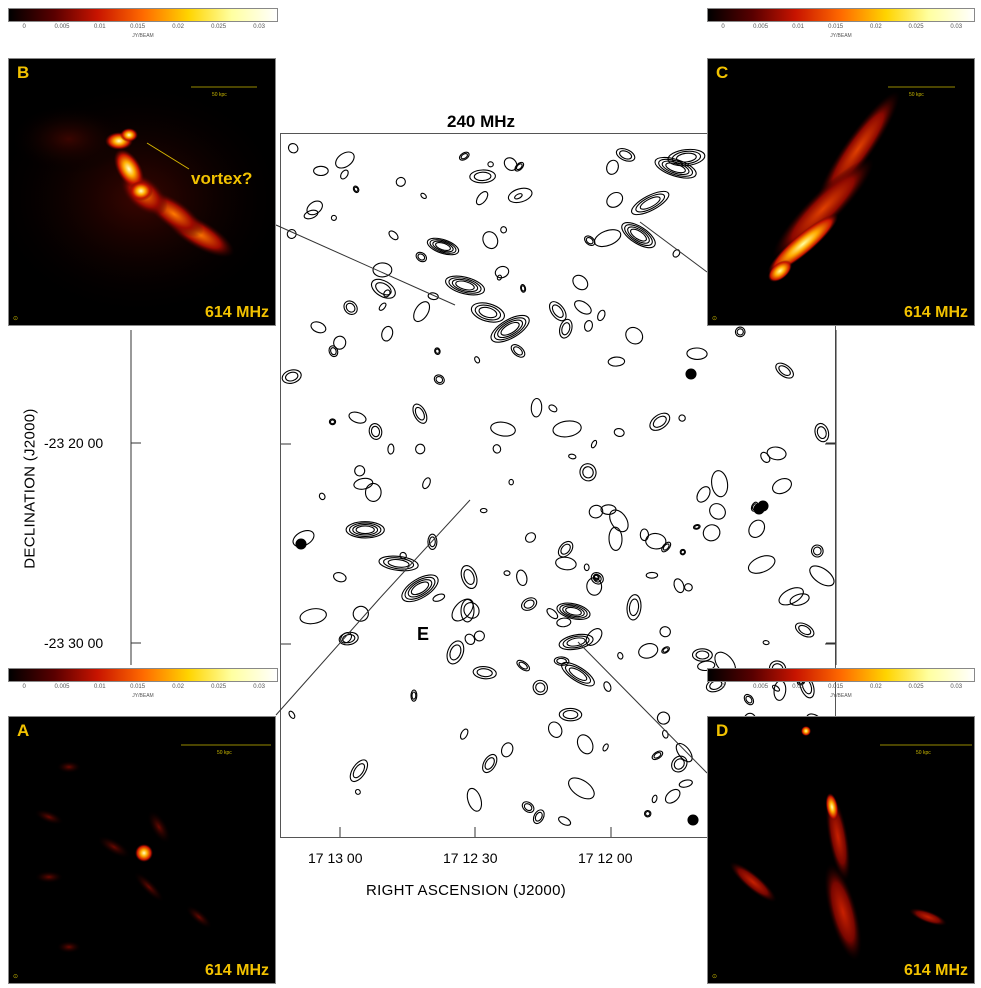  I want to click on colorbar-a-ticks: 0 0.005 0.01 0.015 0.02 0.025 0.03, so click(143, 687).